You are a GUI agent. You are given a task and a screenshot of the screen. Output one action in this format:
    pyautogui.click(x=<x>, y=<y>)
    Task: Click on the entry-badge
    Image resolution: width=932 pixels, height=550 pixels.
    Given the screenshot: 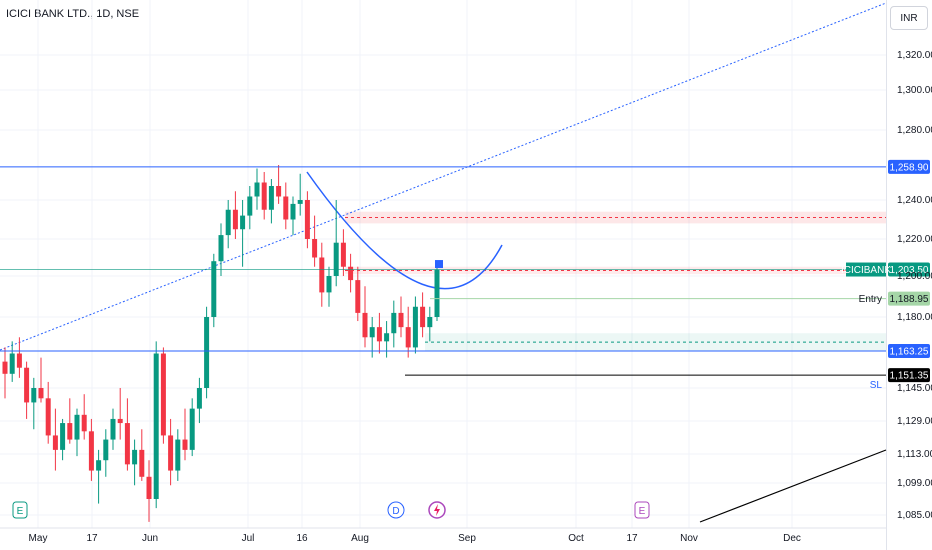 What is the action you would take?
    pyautogui.click(x=909, y=298)
    